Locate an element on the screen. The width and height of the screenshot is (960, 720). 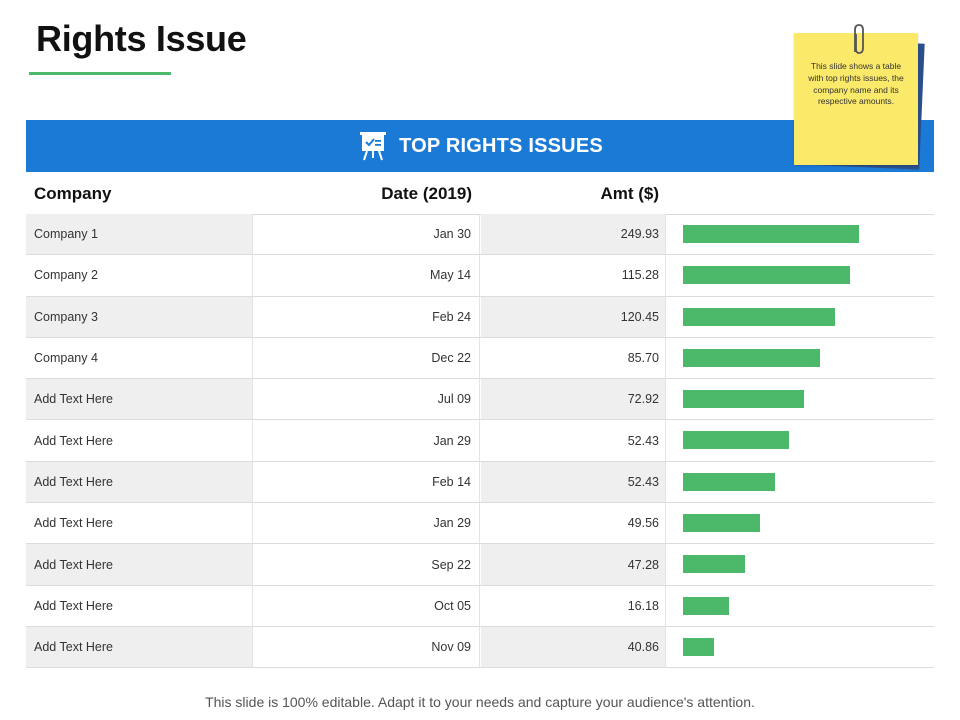
table-row: Add Text Here Jul 09 72.92 is located at coordinates (480, 400).